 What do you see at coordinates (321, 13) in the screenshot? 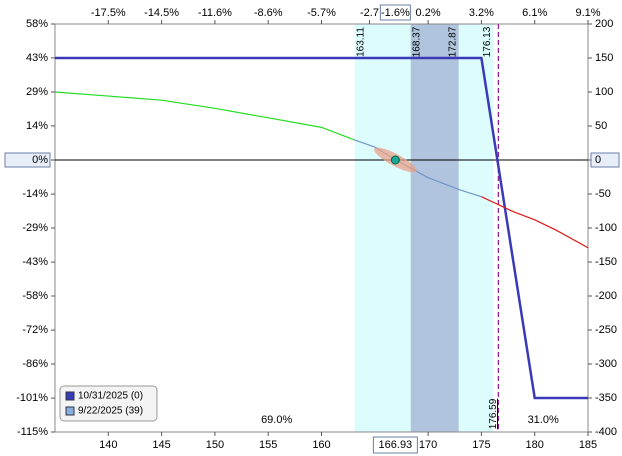
I see `top-tick-label: -5.7%` at bounding box center [321, 13].